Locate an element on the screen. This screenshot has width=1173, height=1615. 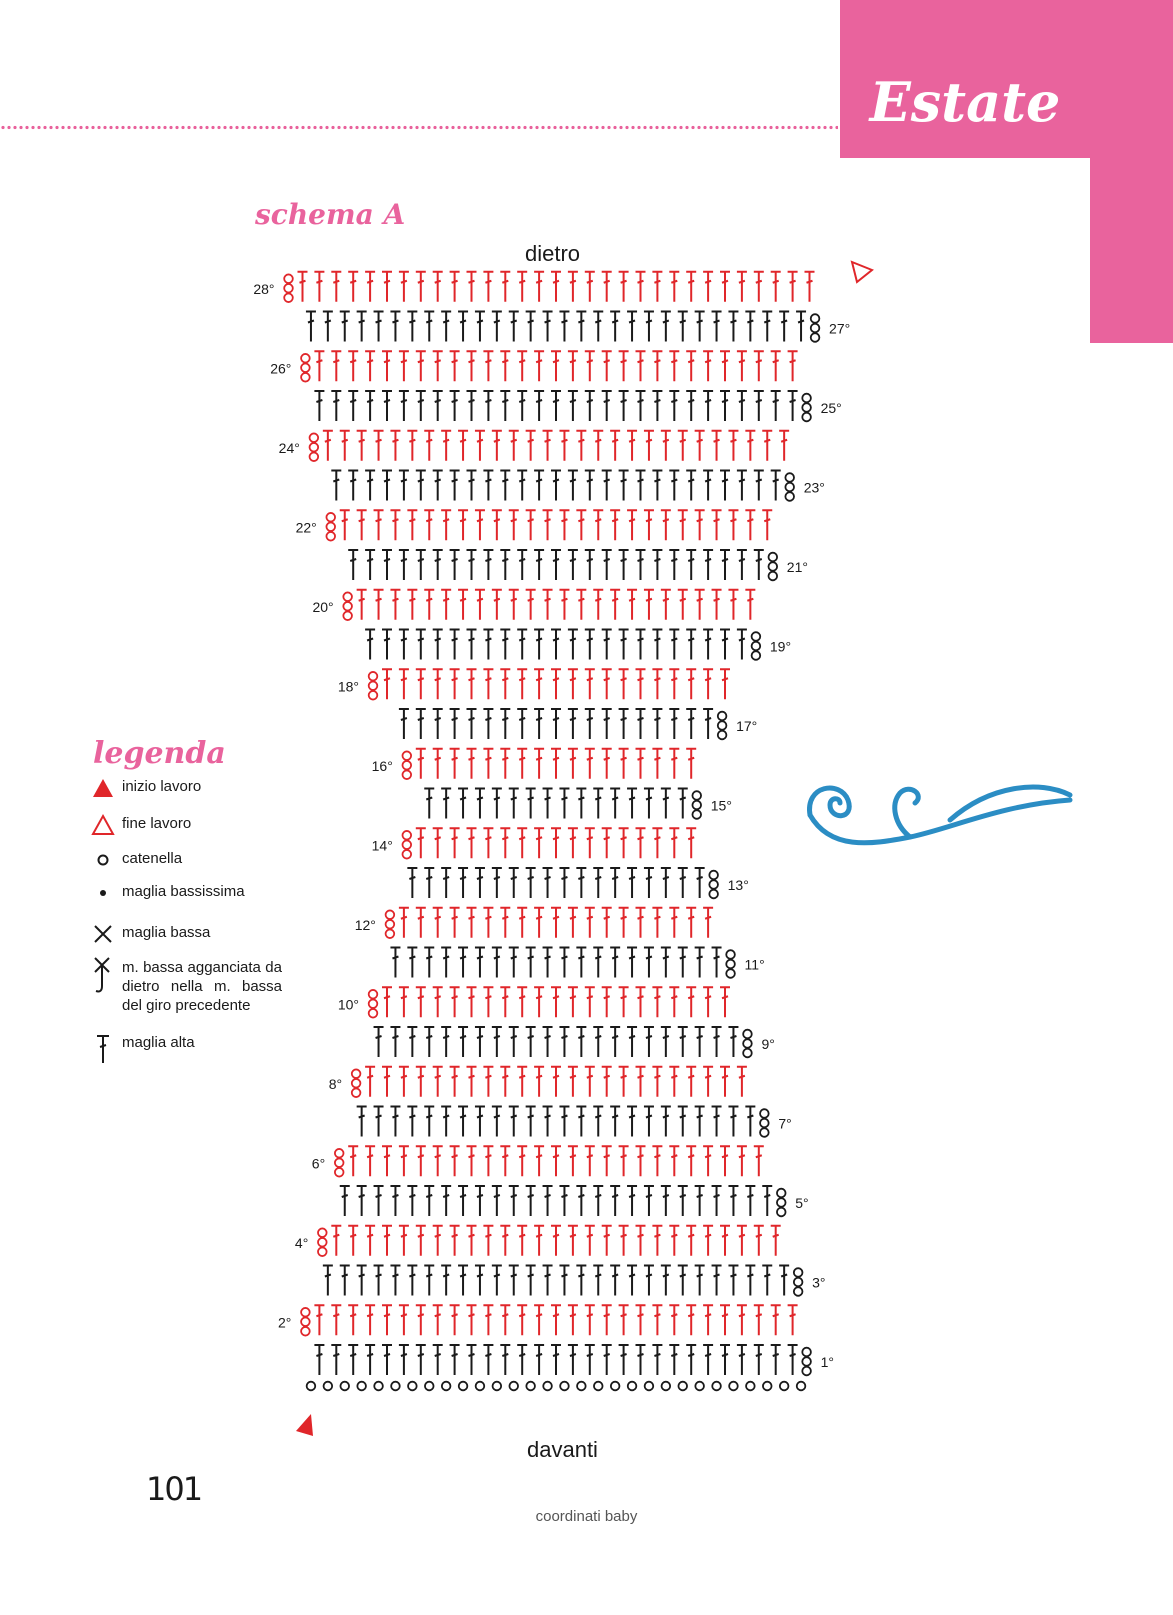
row-label: 6° is located at coordinates (318, 1163).